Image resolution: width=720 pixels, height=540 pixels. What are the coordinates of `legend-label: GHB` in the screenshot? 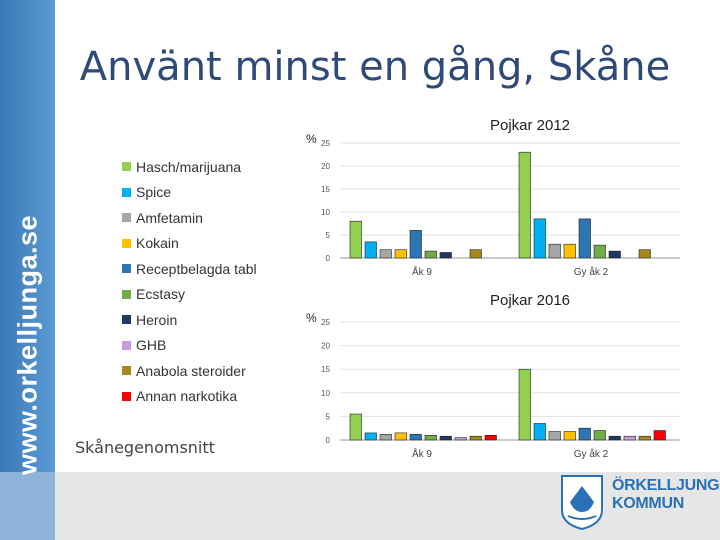 It's located at (151, 345).